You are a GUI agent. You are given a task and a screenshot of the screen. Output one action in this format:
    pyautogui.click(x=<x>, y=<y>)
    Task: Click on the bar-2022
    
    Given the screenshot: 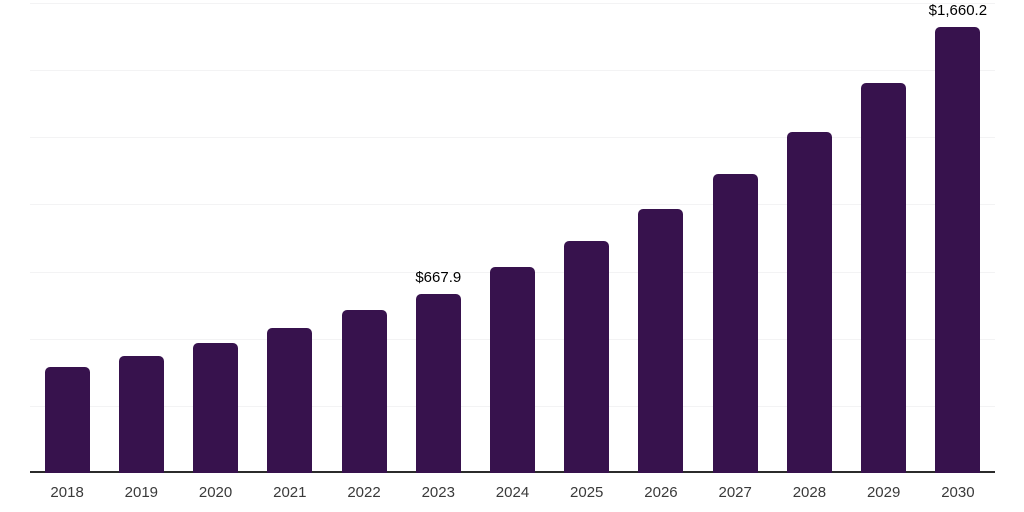 What is the action you would take?
    pyautogui.click(x=364, y=391)
    